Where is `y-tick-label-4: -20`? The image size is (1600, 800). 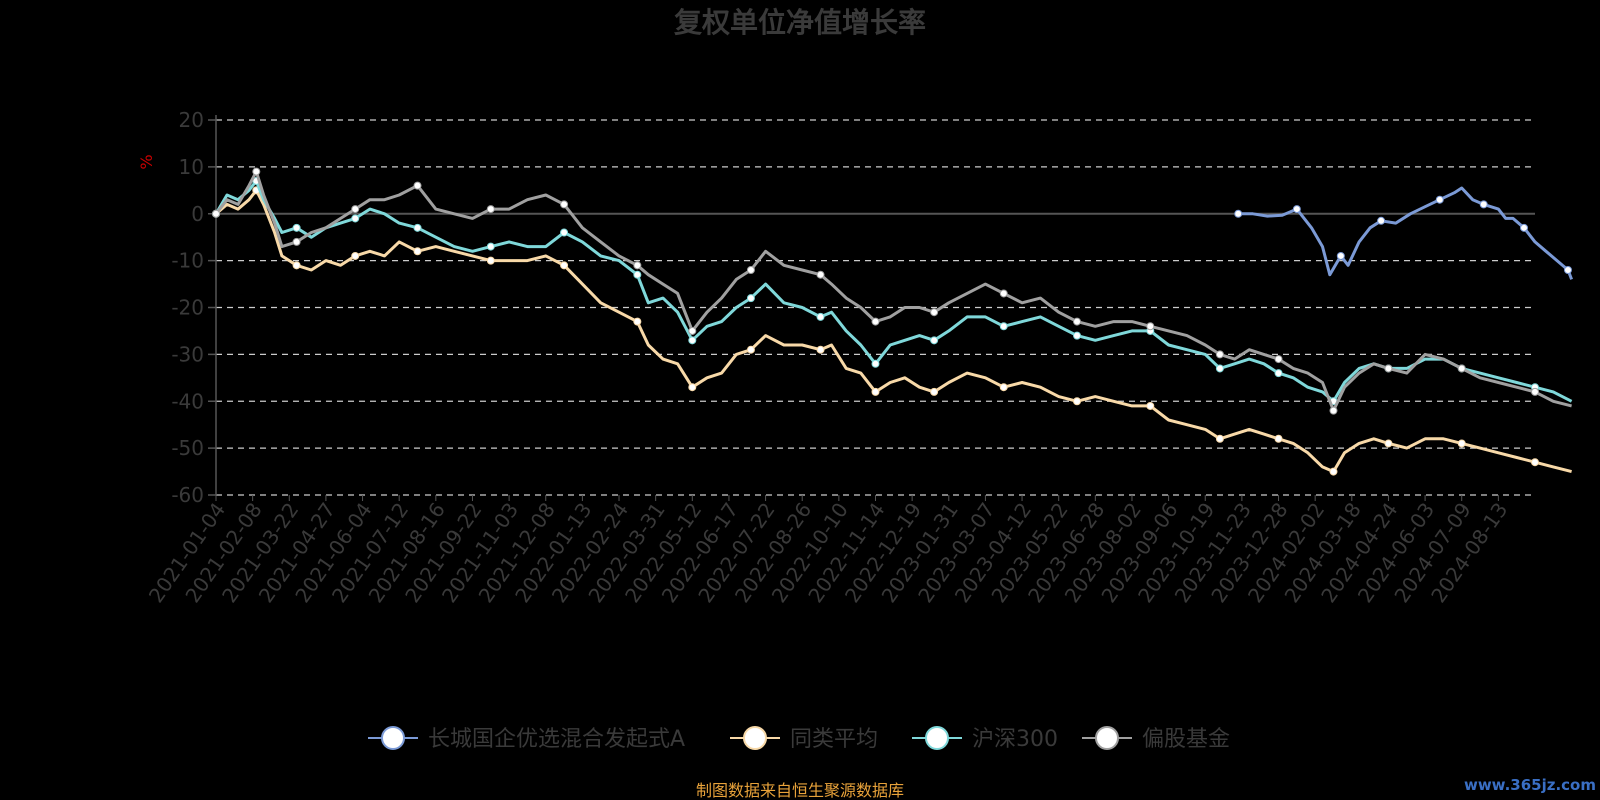
y-tick-label-4: -20 is located at coordinates (187, 308).